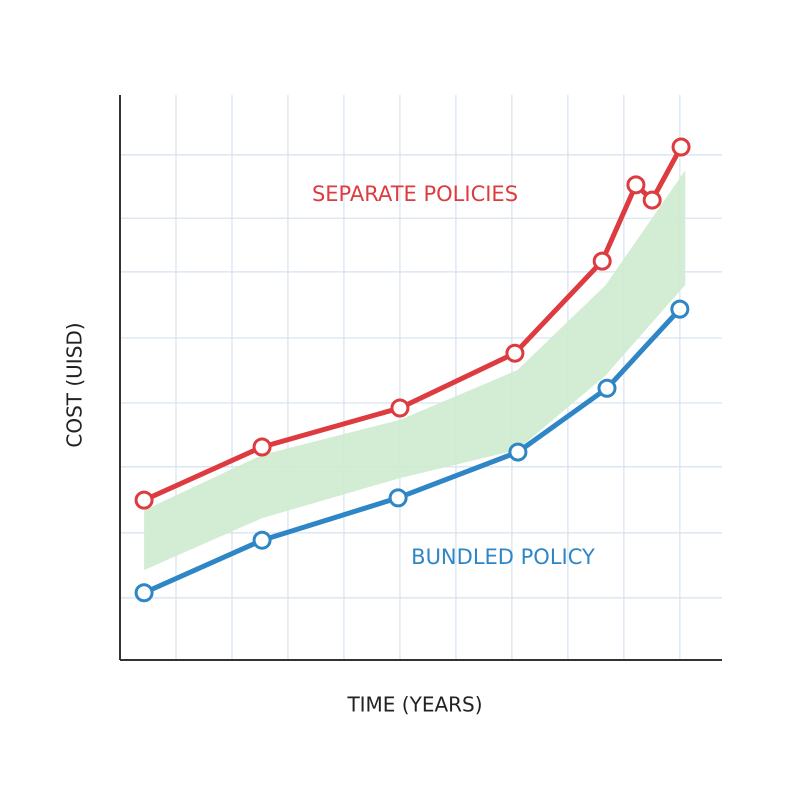 The height and width of the screenshot is (800, 800). What do you see at coordinates (414, 705) in the screenshot?
I see `x-axis-label: TIME (YEARS)` at bounding box center [414, 705].